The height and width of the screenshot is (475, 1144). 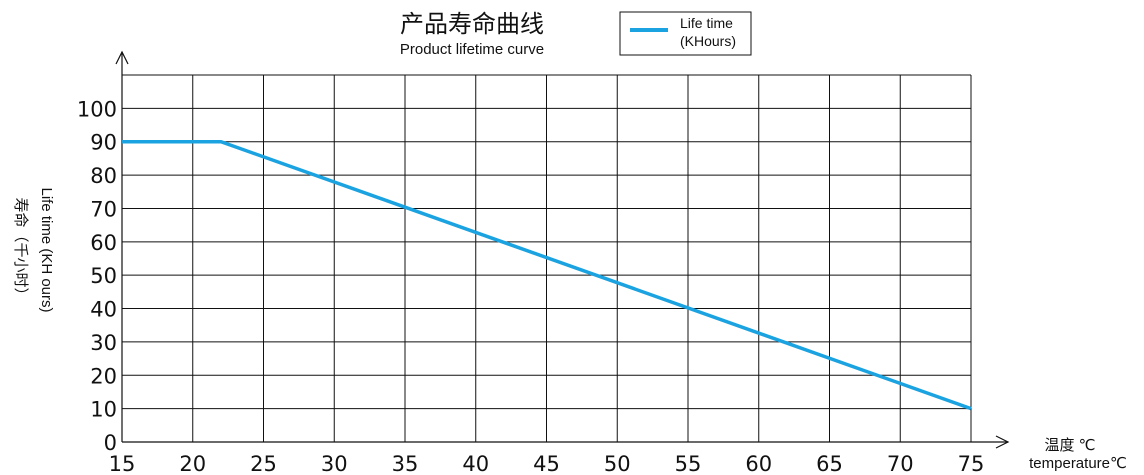 I want to click on chart-subtitle: Product lifetime curve, so click(x=472, y=49).